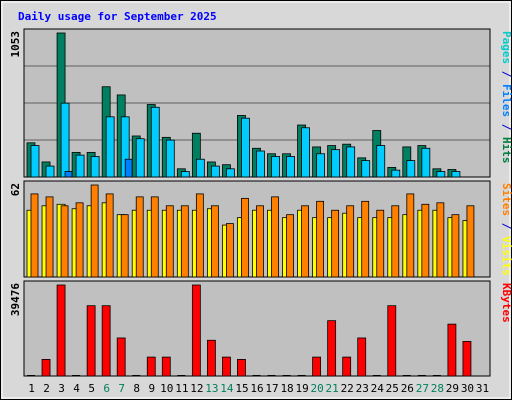 The height and width of the screenshot is (400, 512). I want to click on day-label-31: 31, so click(482, 388).